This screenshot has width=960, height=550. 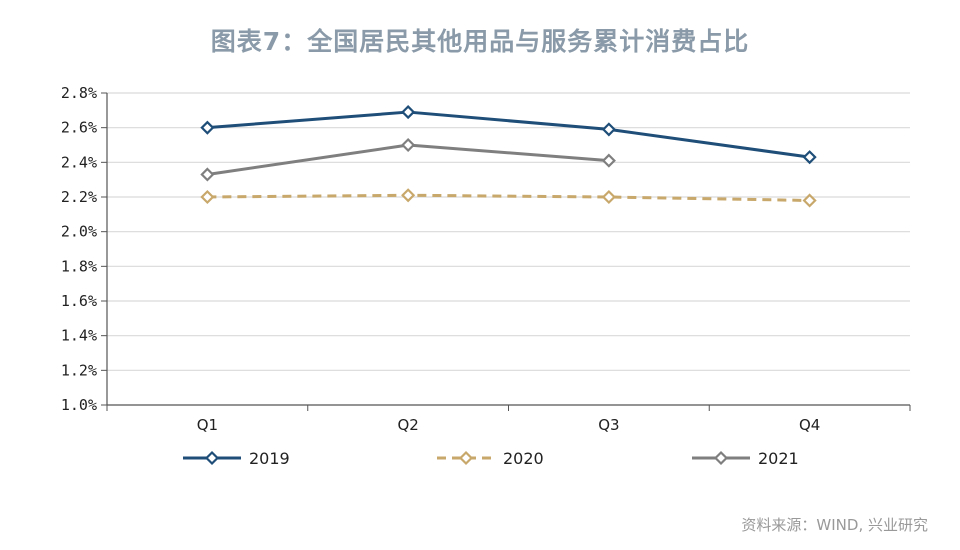 I want to click on legend-label: 2021, so click(x=778, y=458).